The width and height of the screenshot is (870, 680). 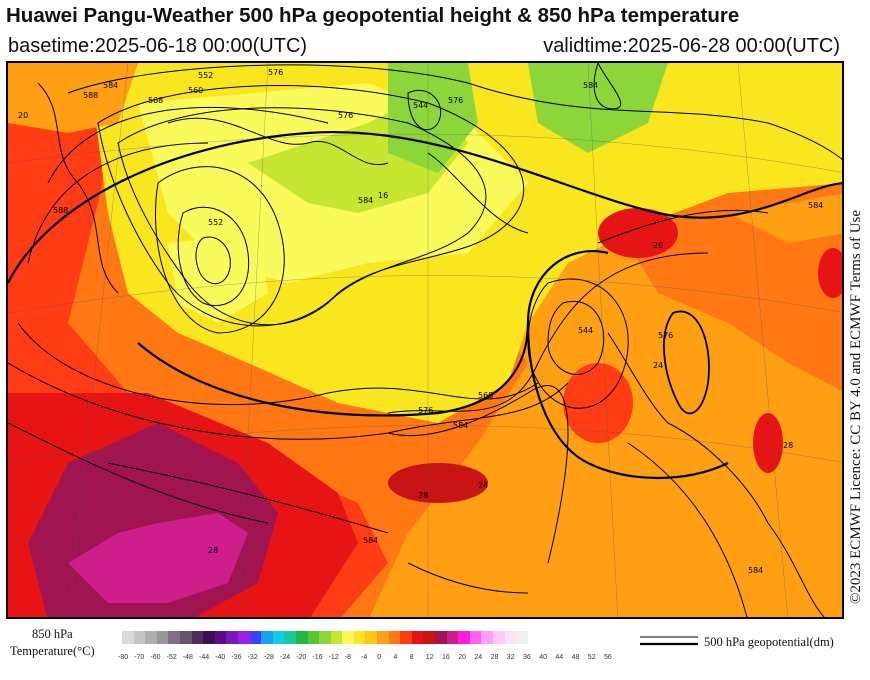 What do you see at coordinates (638, 233) in the screenshot?
I see `temp-spot-northeast` at bounding box center [638, 233].